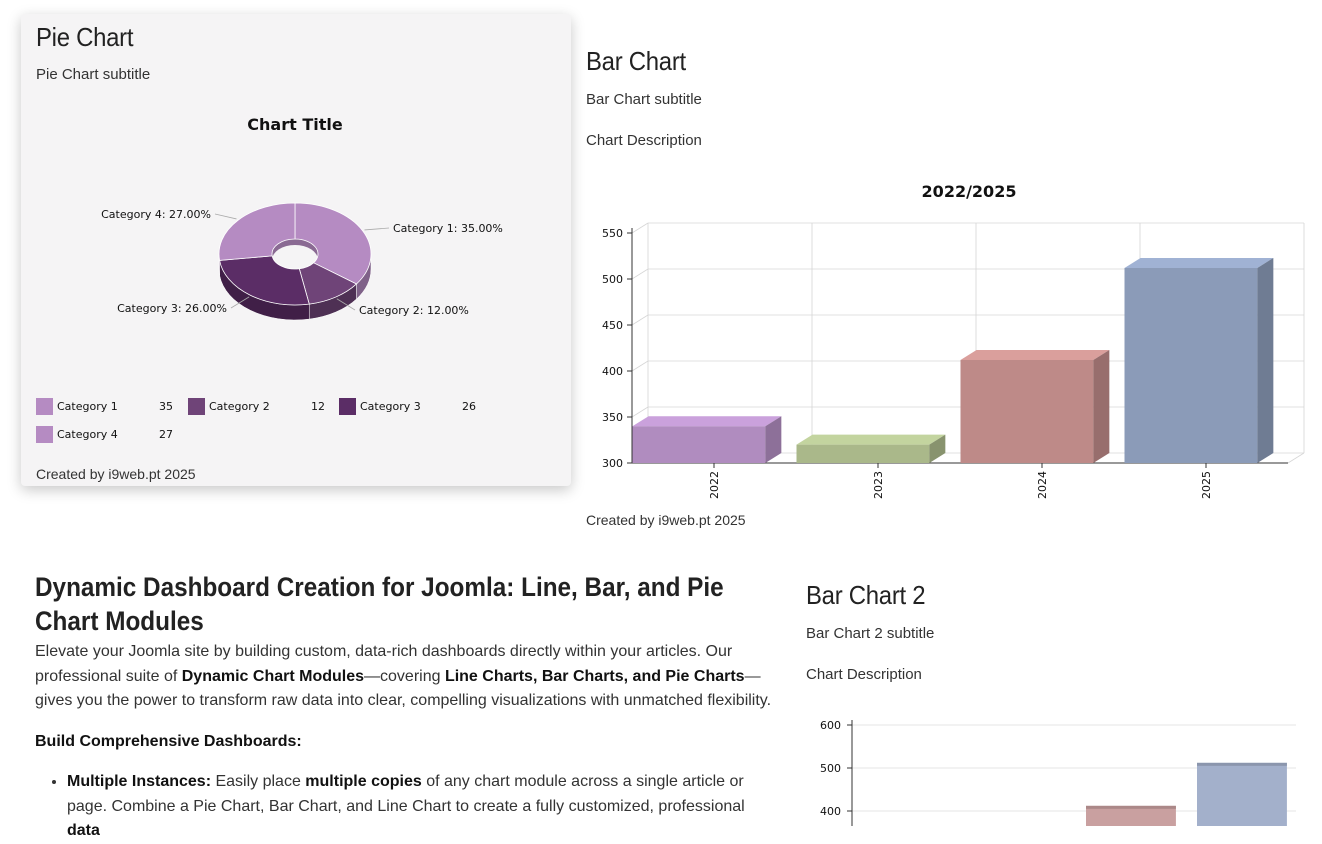 This screenshot has height=844, width=1322. What do you see at coordinates (866, 595) in the screenshot?
I see `bar2-module-title: Bar Chart 2` at bounding box center [866, 595].